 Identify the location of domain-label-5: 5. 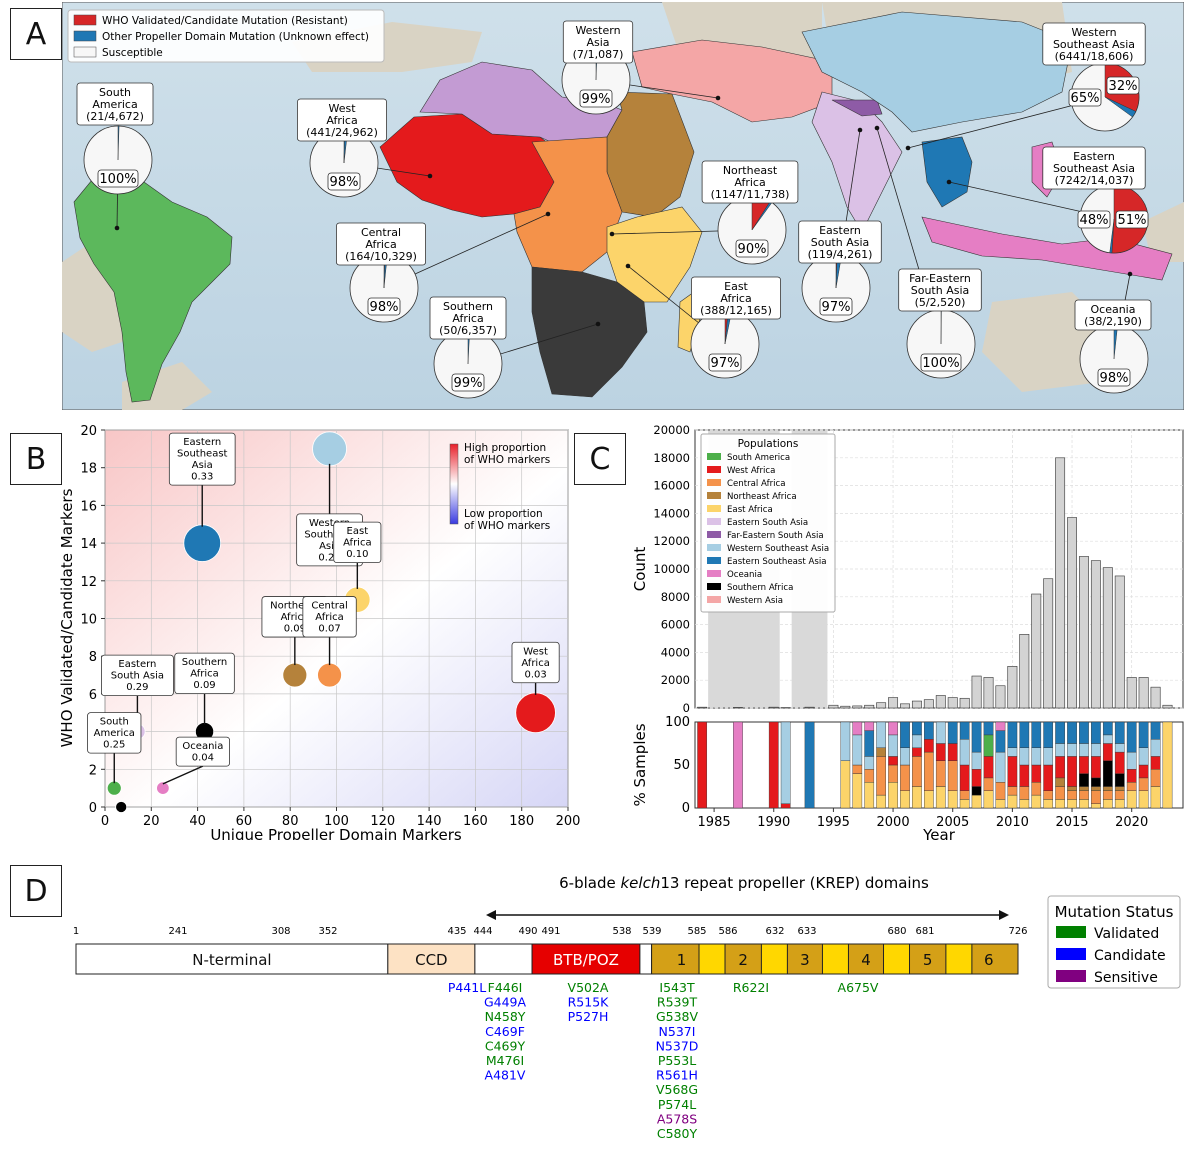
(928, 960).